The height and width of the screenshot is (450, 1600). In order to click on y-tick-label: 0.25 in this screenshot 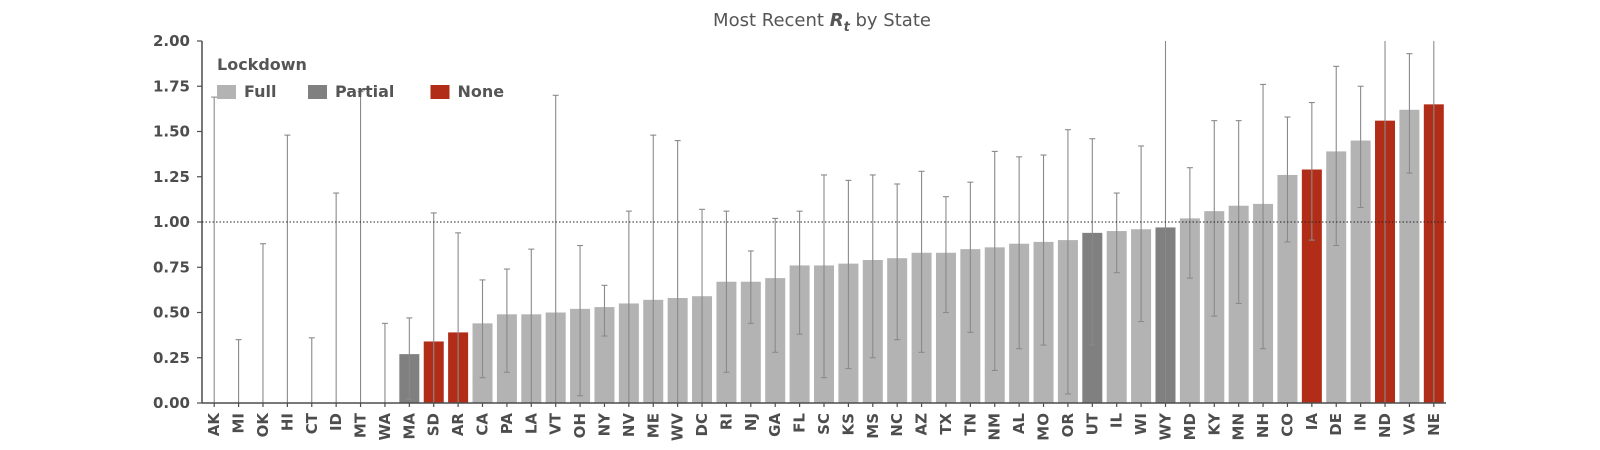, I will do `click(171, 358)`.